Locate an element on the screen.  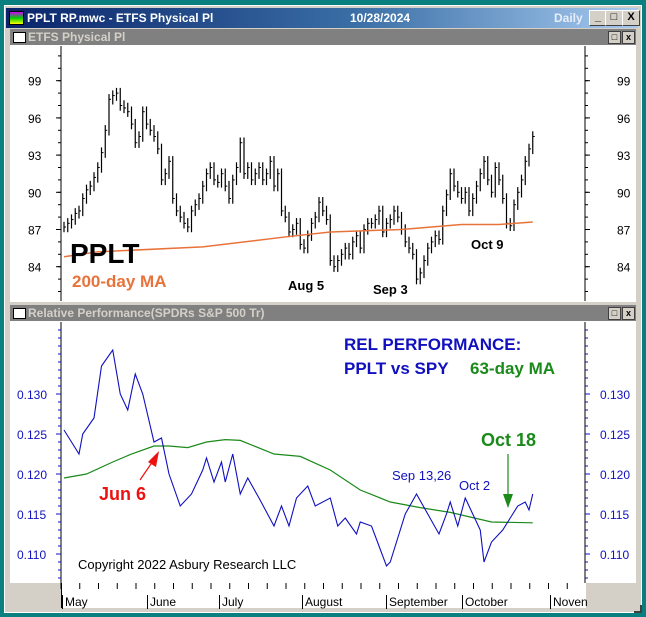
month-label: October is located at coordinates (485, 602).